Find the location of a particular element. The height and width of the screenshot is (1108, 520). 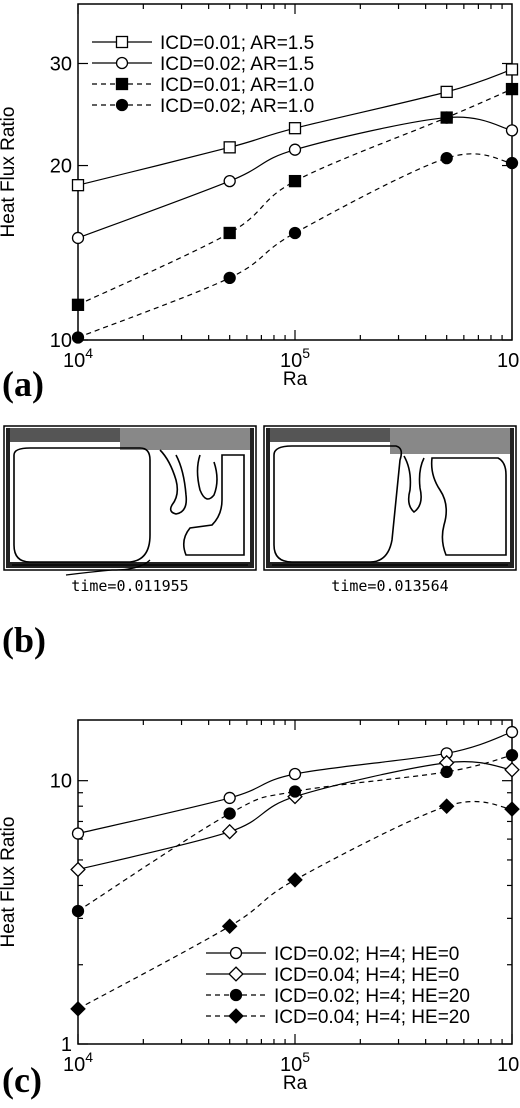

legend-label-c-1: ICD=0.04; H=4; HE=0 is located at coordinates (366, 975).